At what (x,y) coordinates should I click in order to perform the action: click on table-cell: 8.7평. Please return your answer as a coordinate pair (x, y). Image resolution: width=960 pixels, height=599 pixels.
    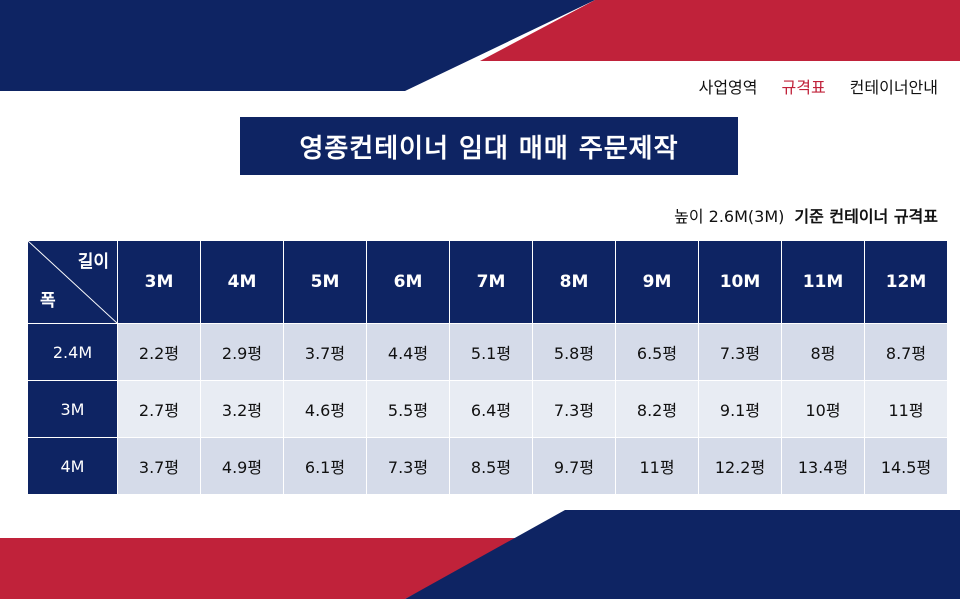
    Looking at the image, I should click on (906, 352).